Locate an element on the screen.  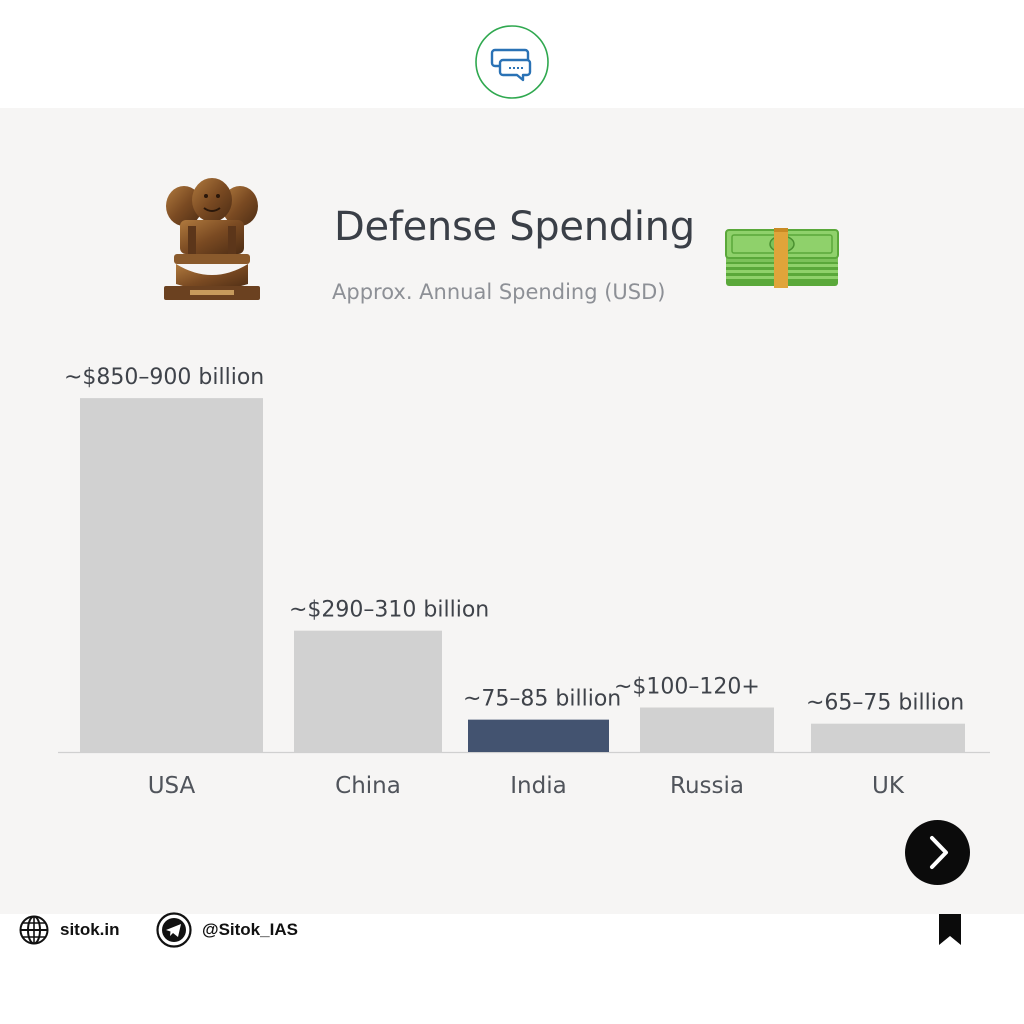
bar-india is located at coordinates (538, 735).